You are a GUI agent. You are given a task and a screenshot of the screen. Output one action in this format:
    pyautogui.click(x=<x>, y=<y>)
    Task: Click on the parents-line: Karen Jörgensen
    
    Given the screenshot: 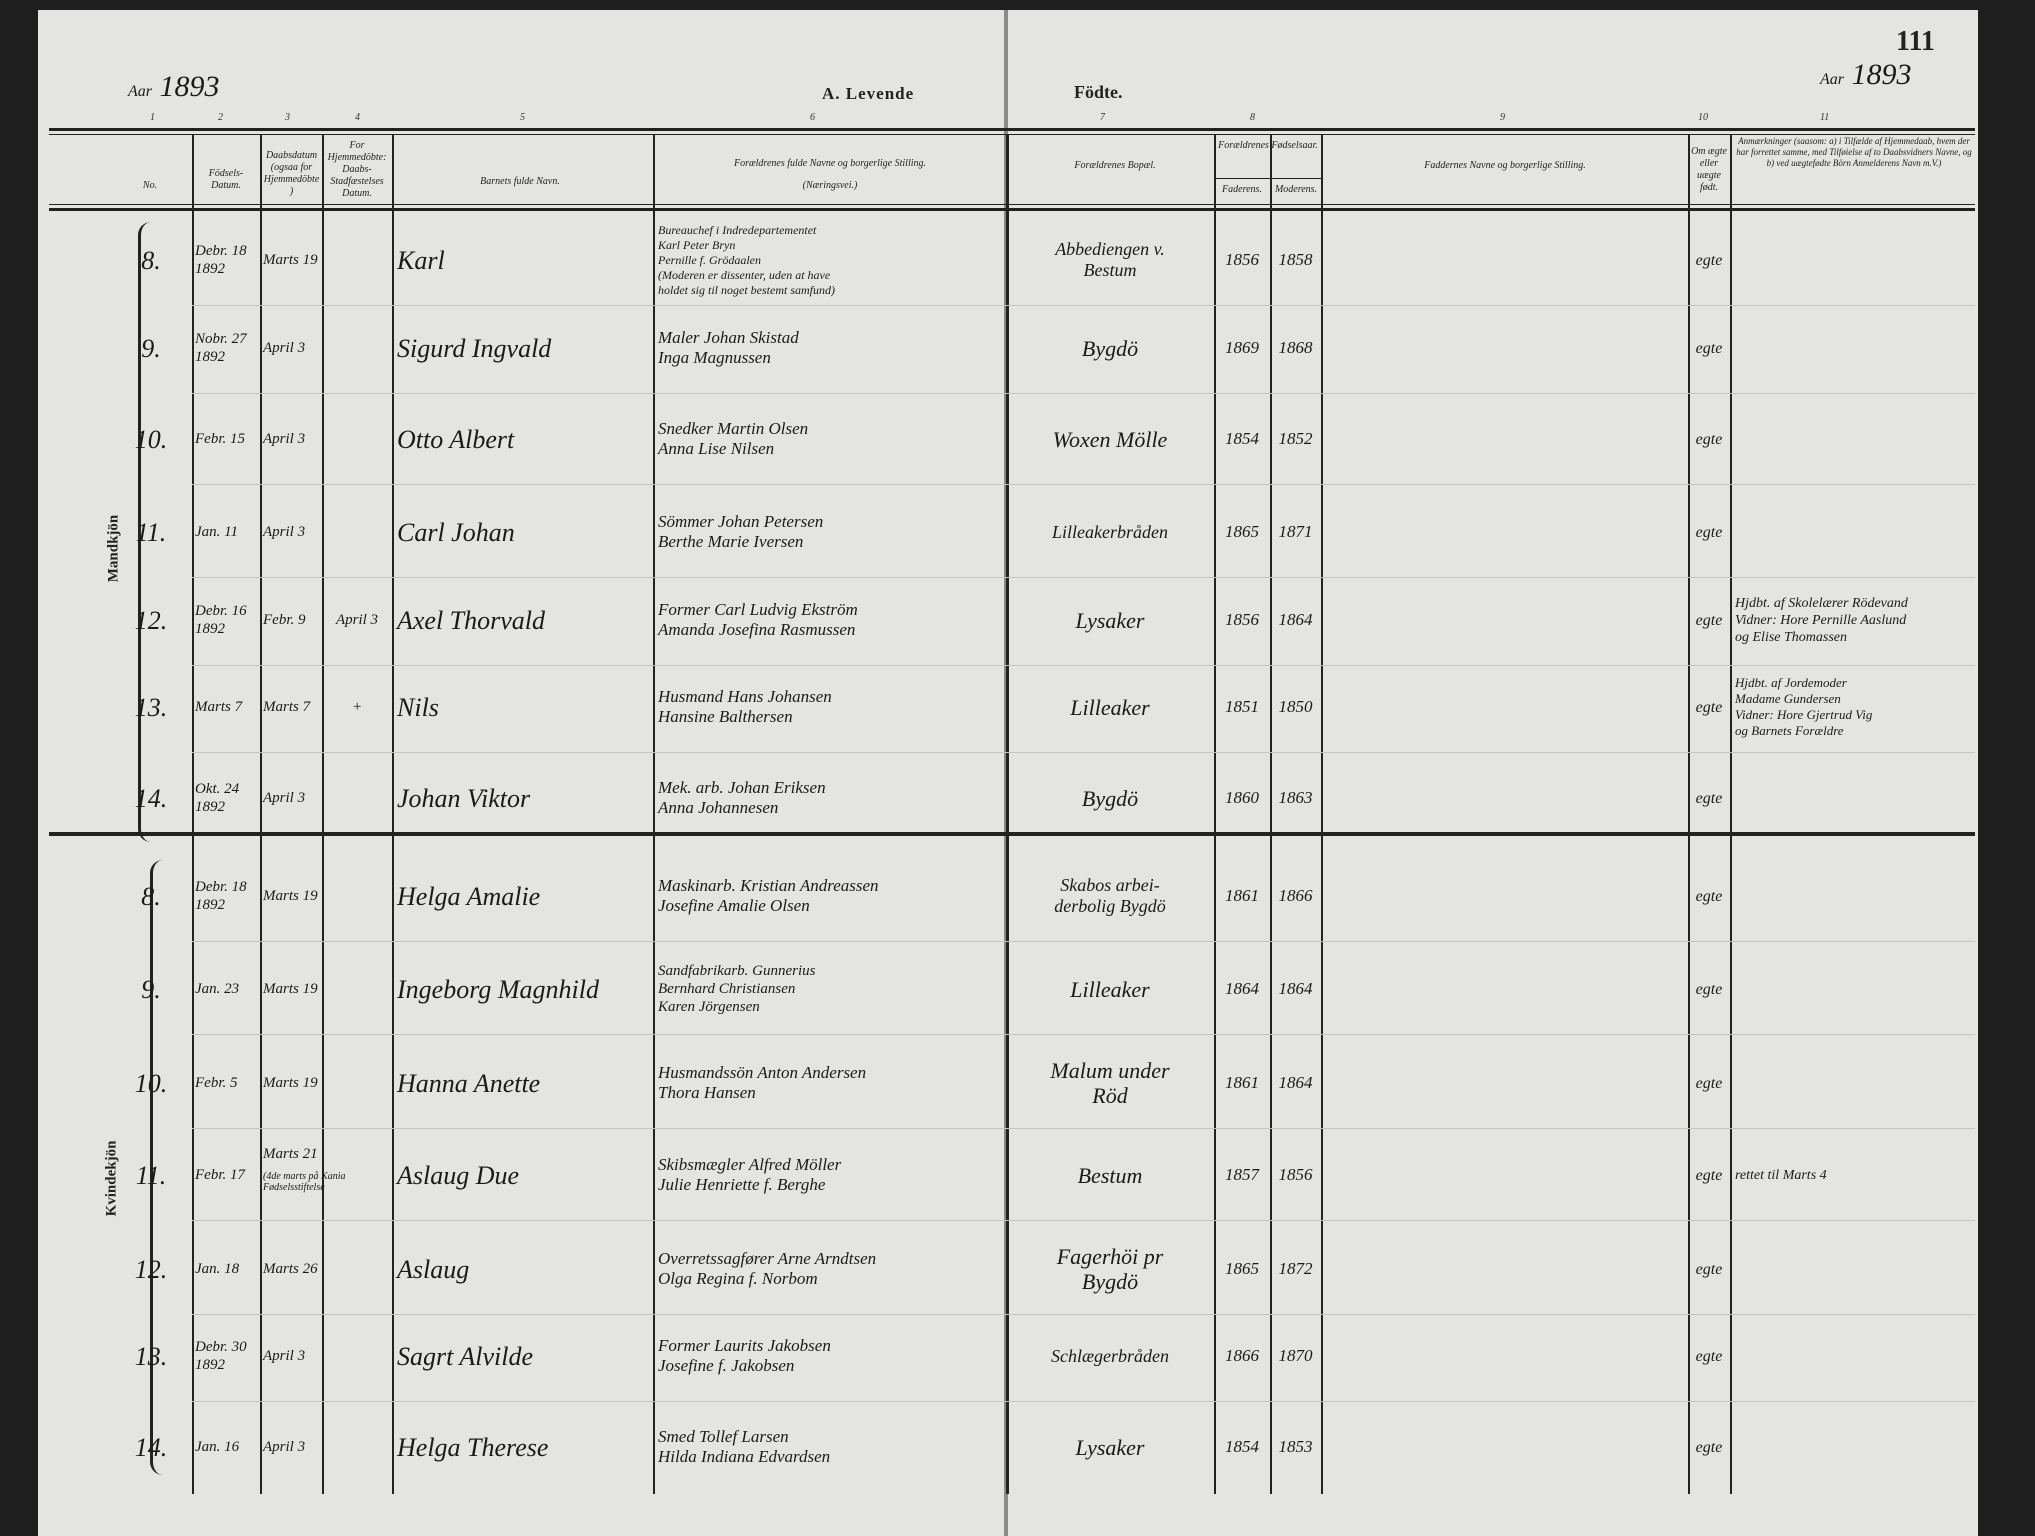 What is the action you would take?
    pyautogui.click(x=709, y=1007)
    